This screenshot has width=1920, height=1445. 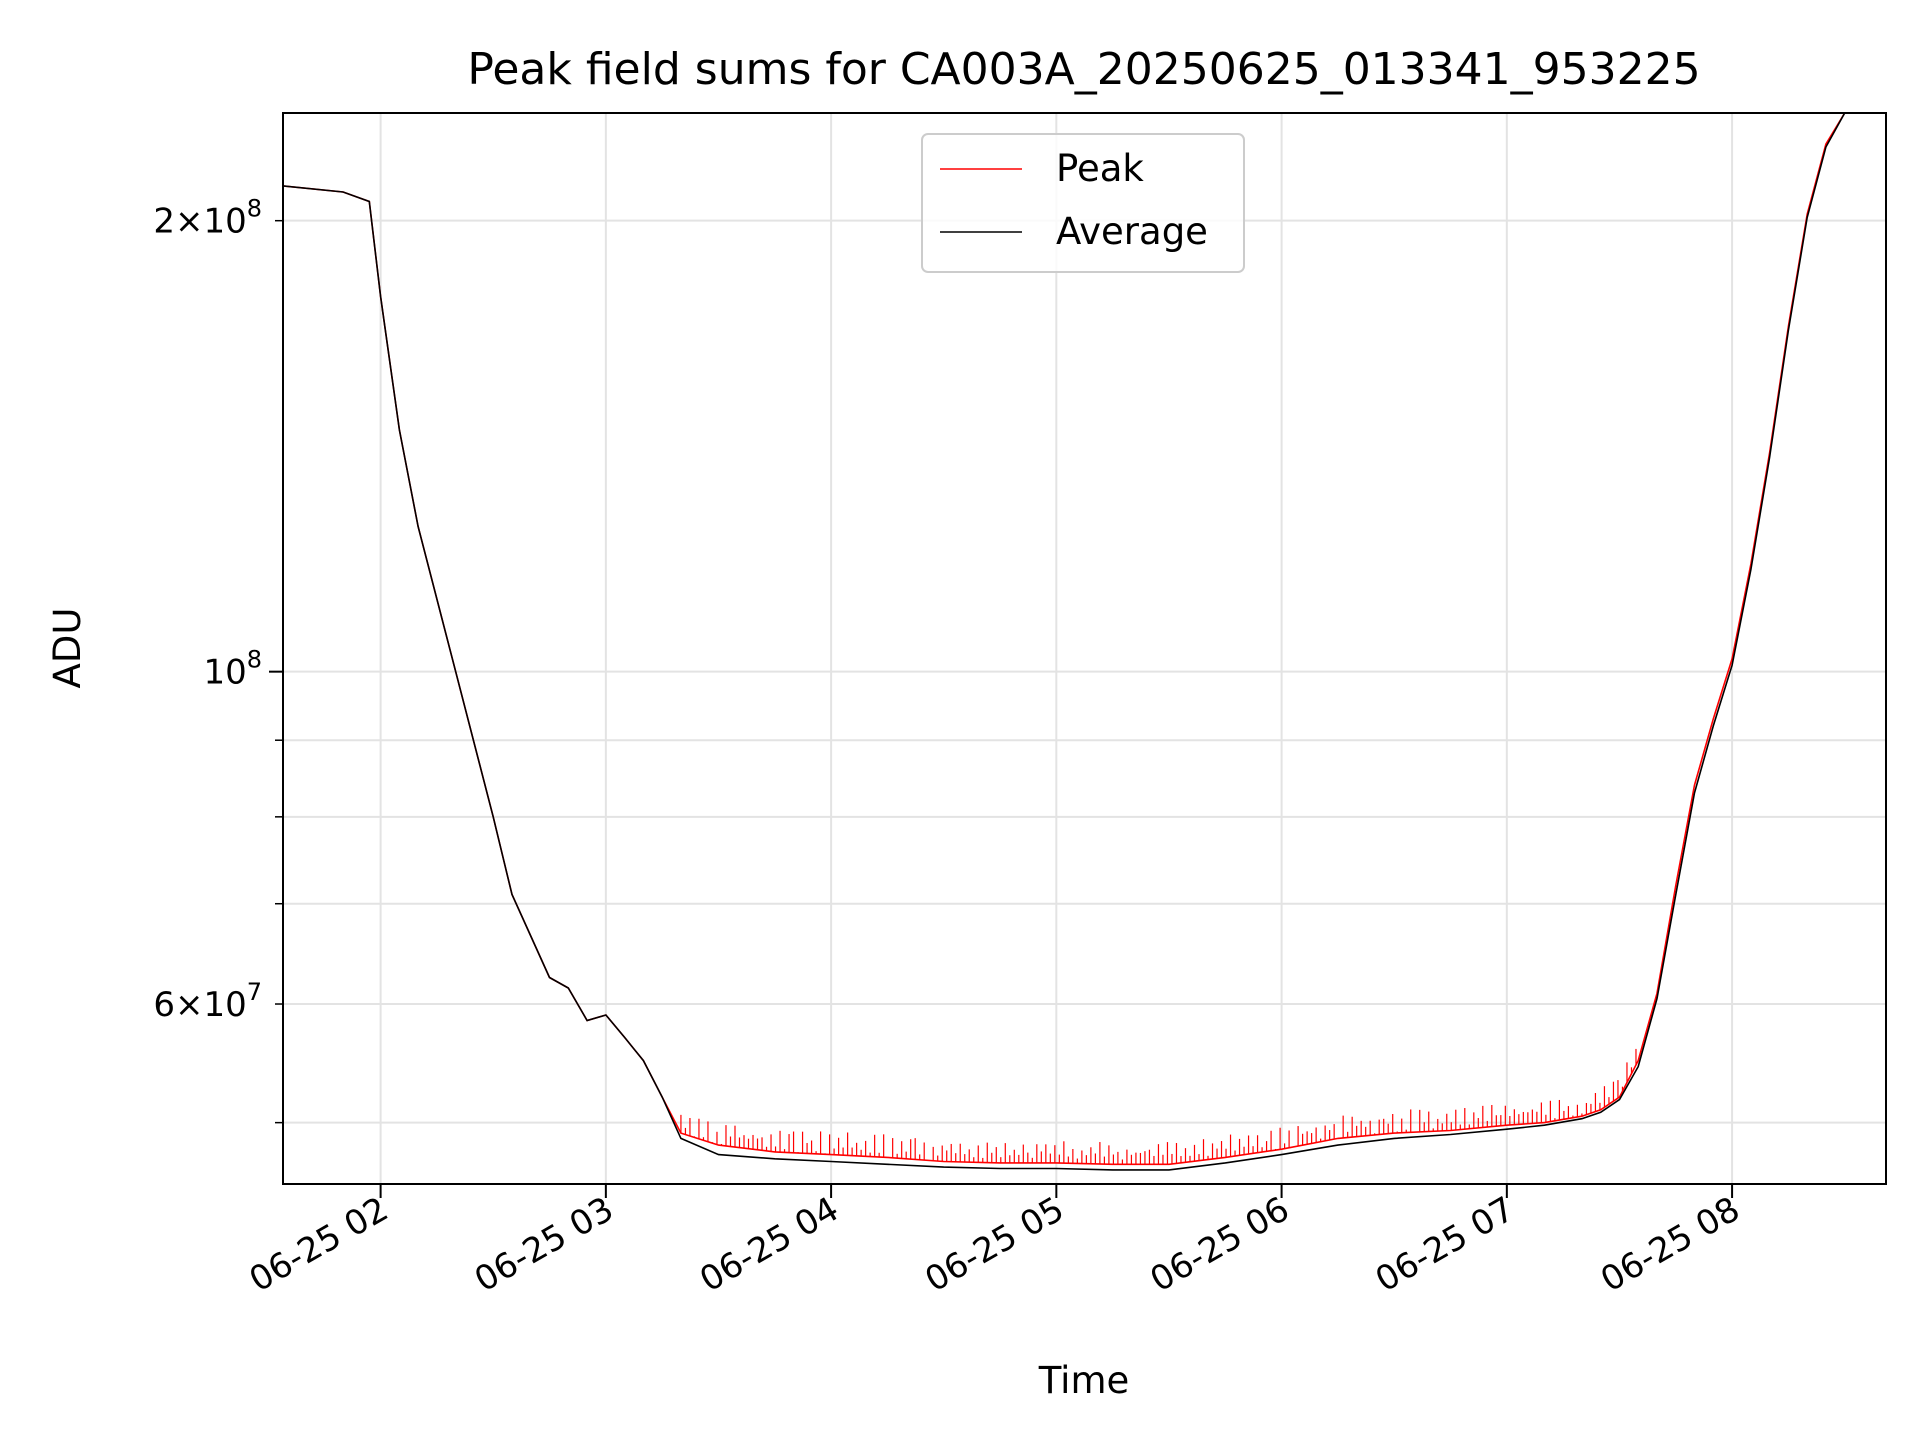 I want to click on y-tick-label-minor: 2×108, so click(x=207, y=218).